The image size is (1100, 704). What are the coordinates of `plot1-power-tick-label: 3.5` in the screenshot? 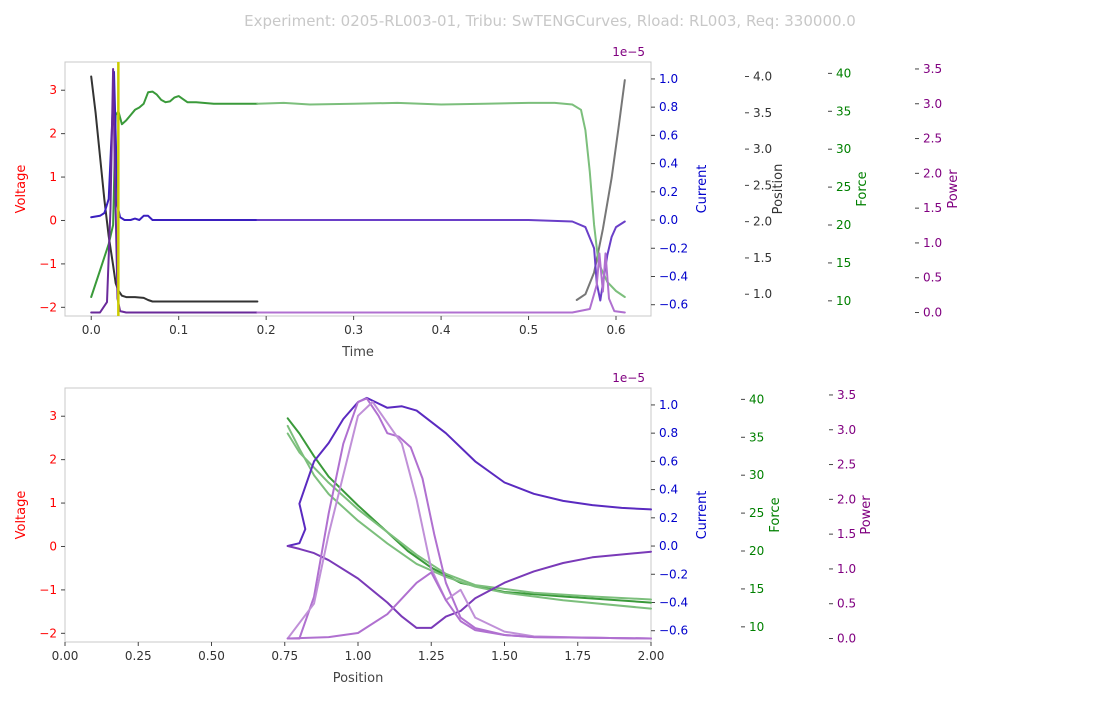 It's located at (932, 69).